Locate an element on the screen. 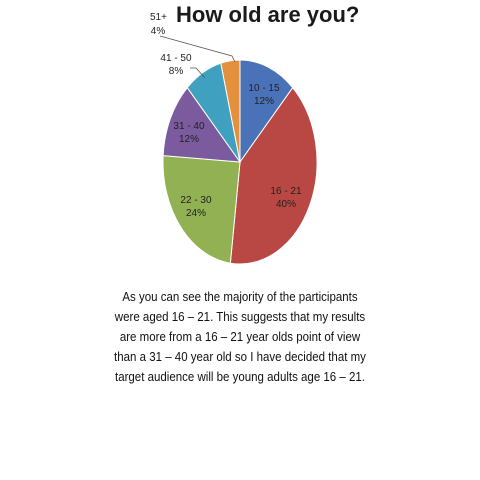 The image size is (480, 480). slice-percent-label: 4% is located at coordinates (158, 31).